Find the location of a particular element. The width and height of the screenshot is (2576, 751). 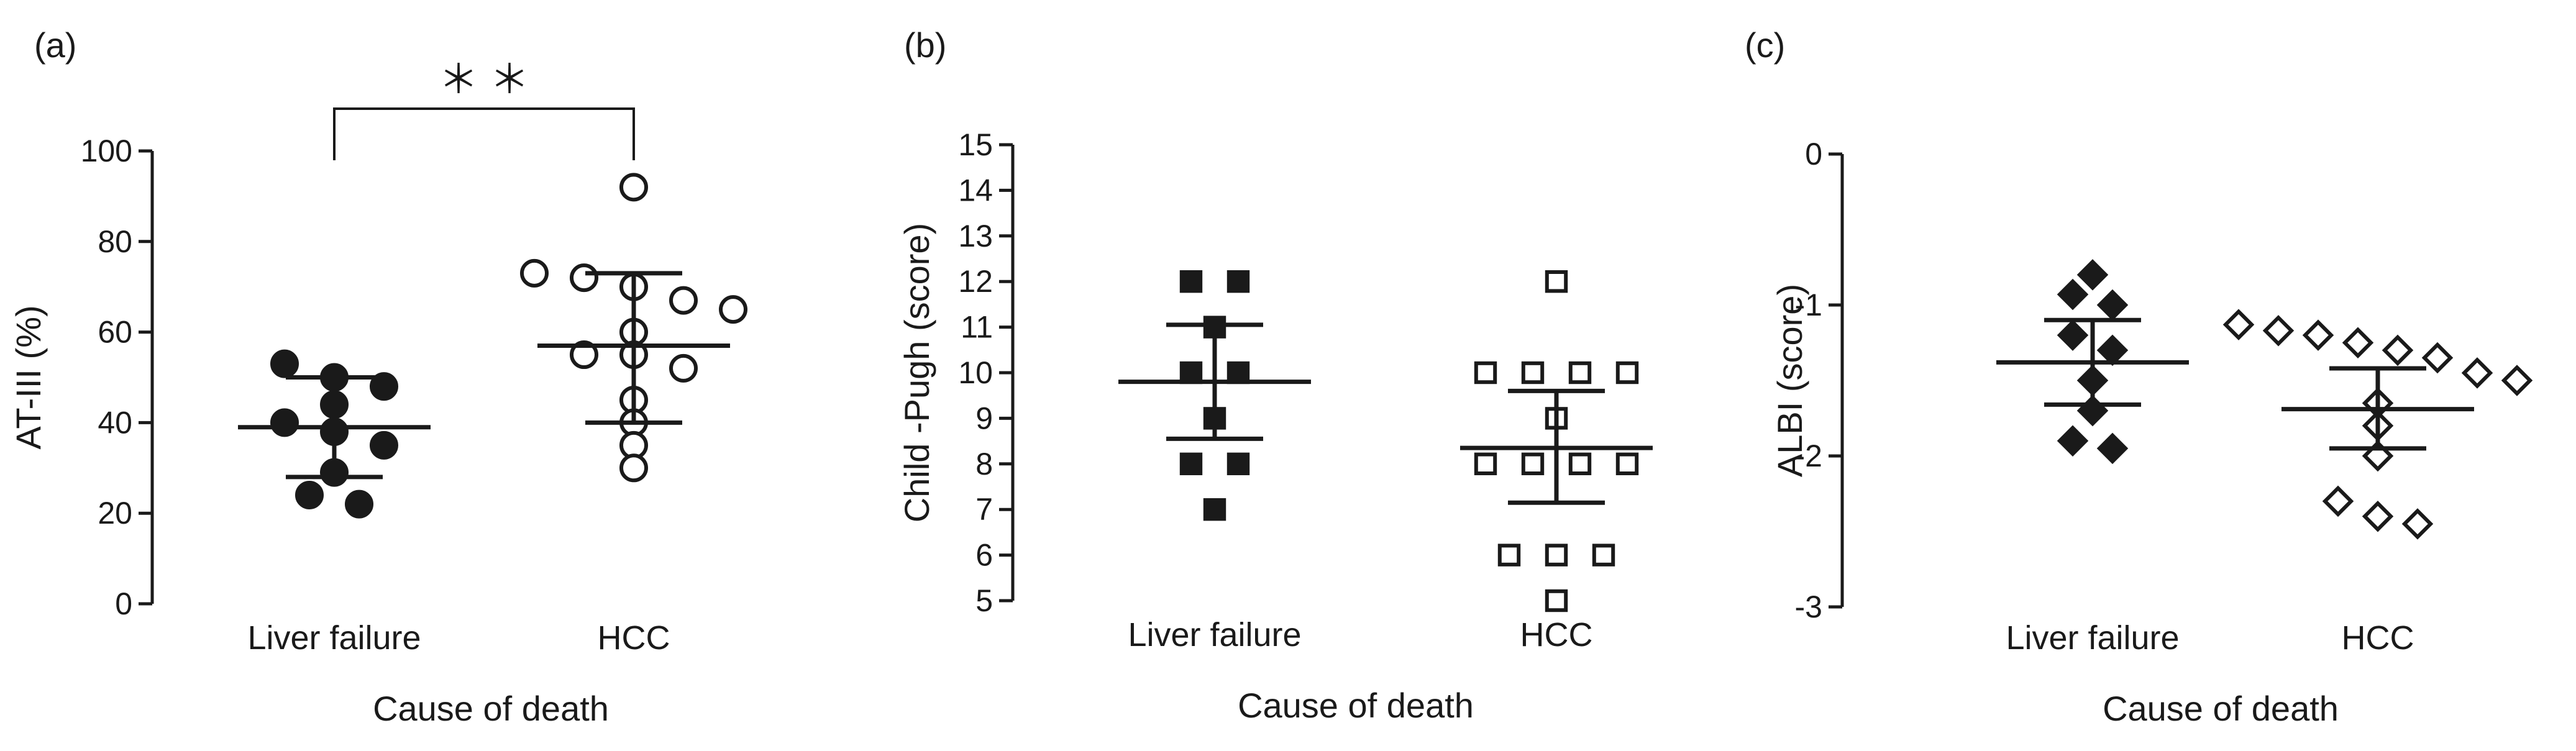

panel-label: (a) is located at coordinates (55, 45).